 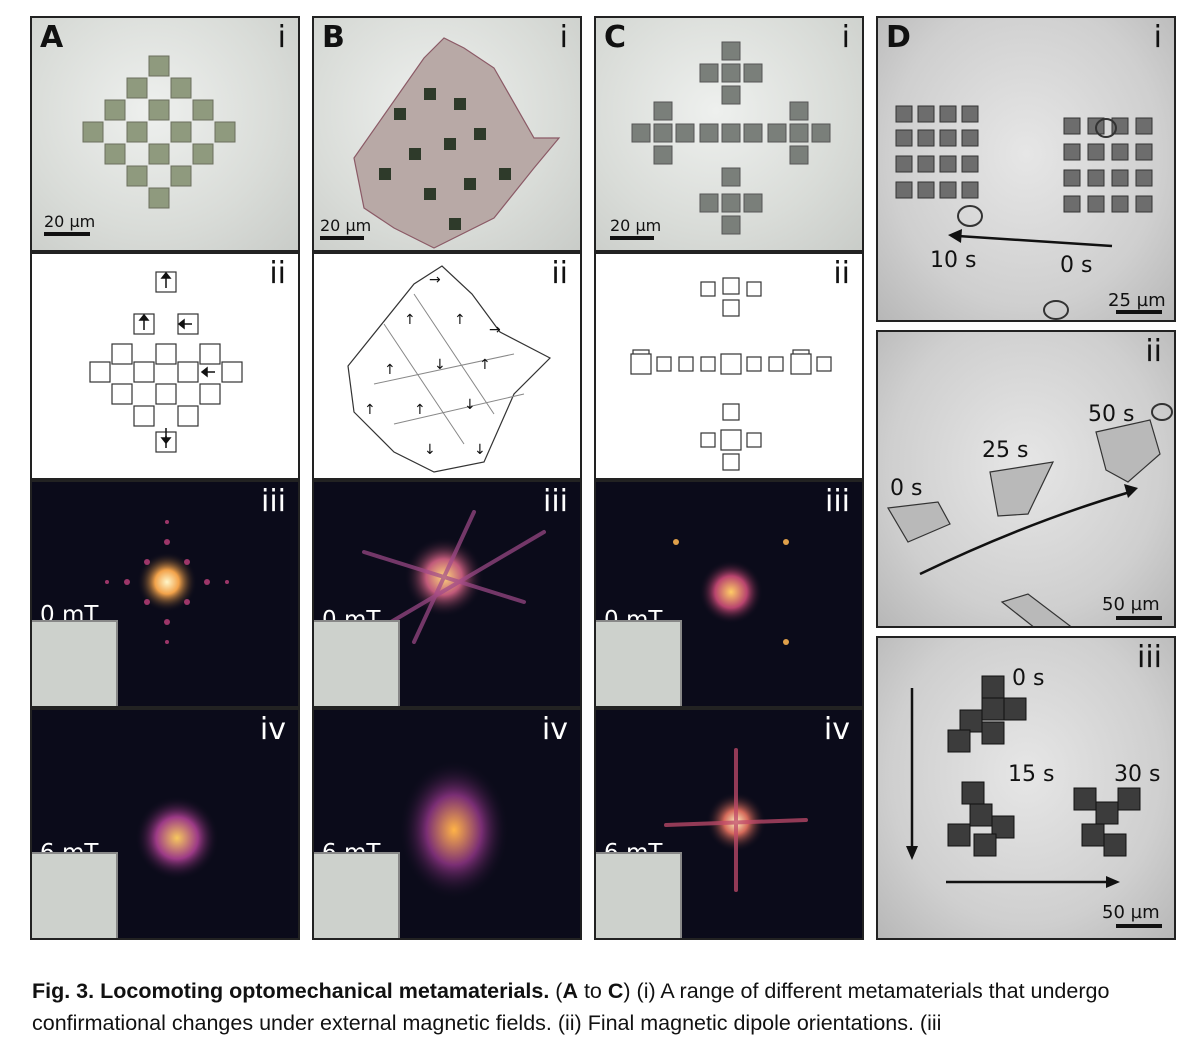 What do you see at coordinates (1028, 678) in the screenshot?
I see `panel-d-iii-time-1: 0 s` at bounding box center [1028, 678].